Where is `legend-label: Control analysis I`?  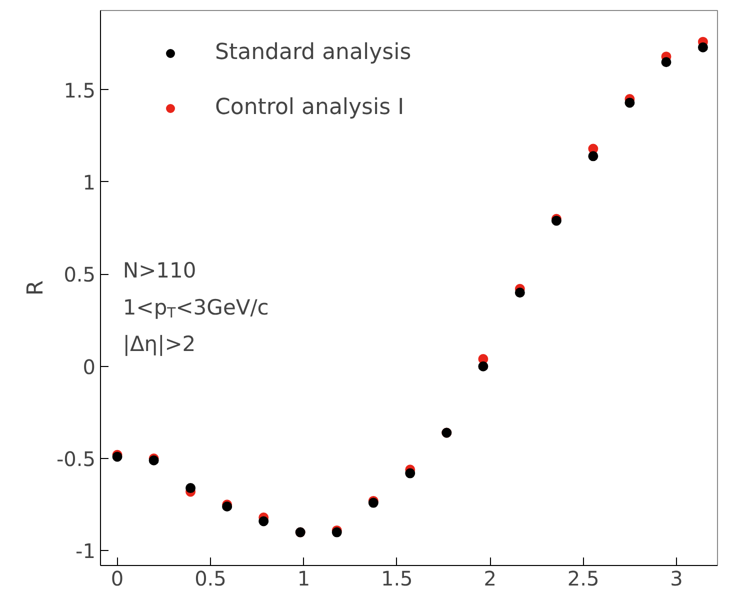
legend-label: Control analysis I is located at coordinates (309, 107).